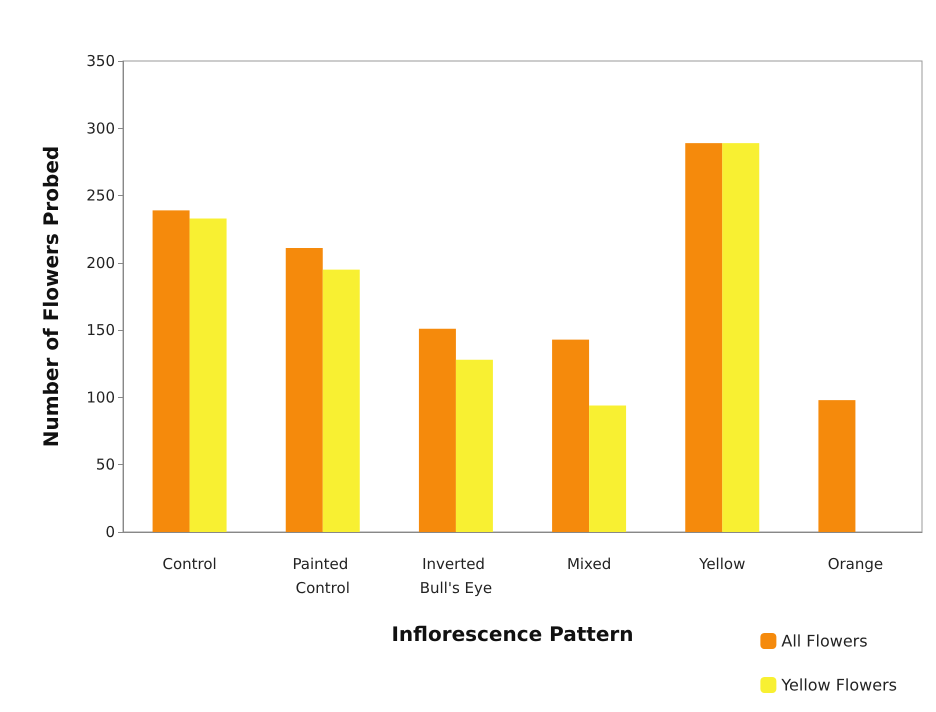 Image resolution: width=936 pixels, height=712 pixels. I want to click on legend-label: All Flowers, so click(824, 641).